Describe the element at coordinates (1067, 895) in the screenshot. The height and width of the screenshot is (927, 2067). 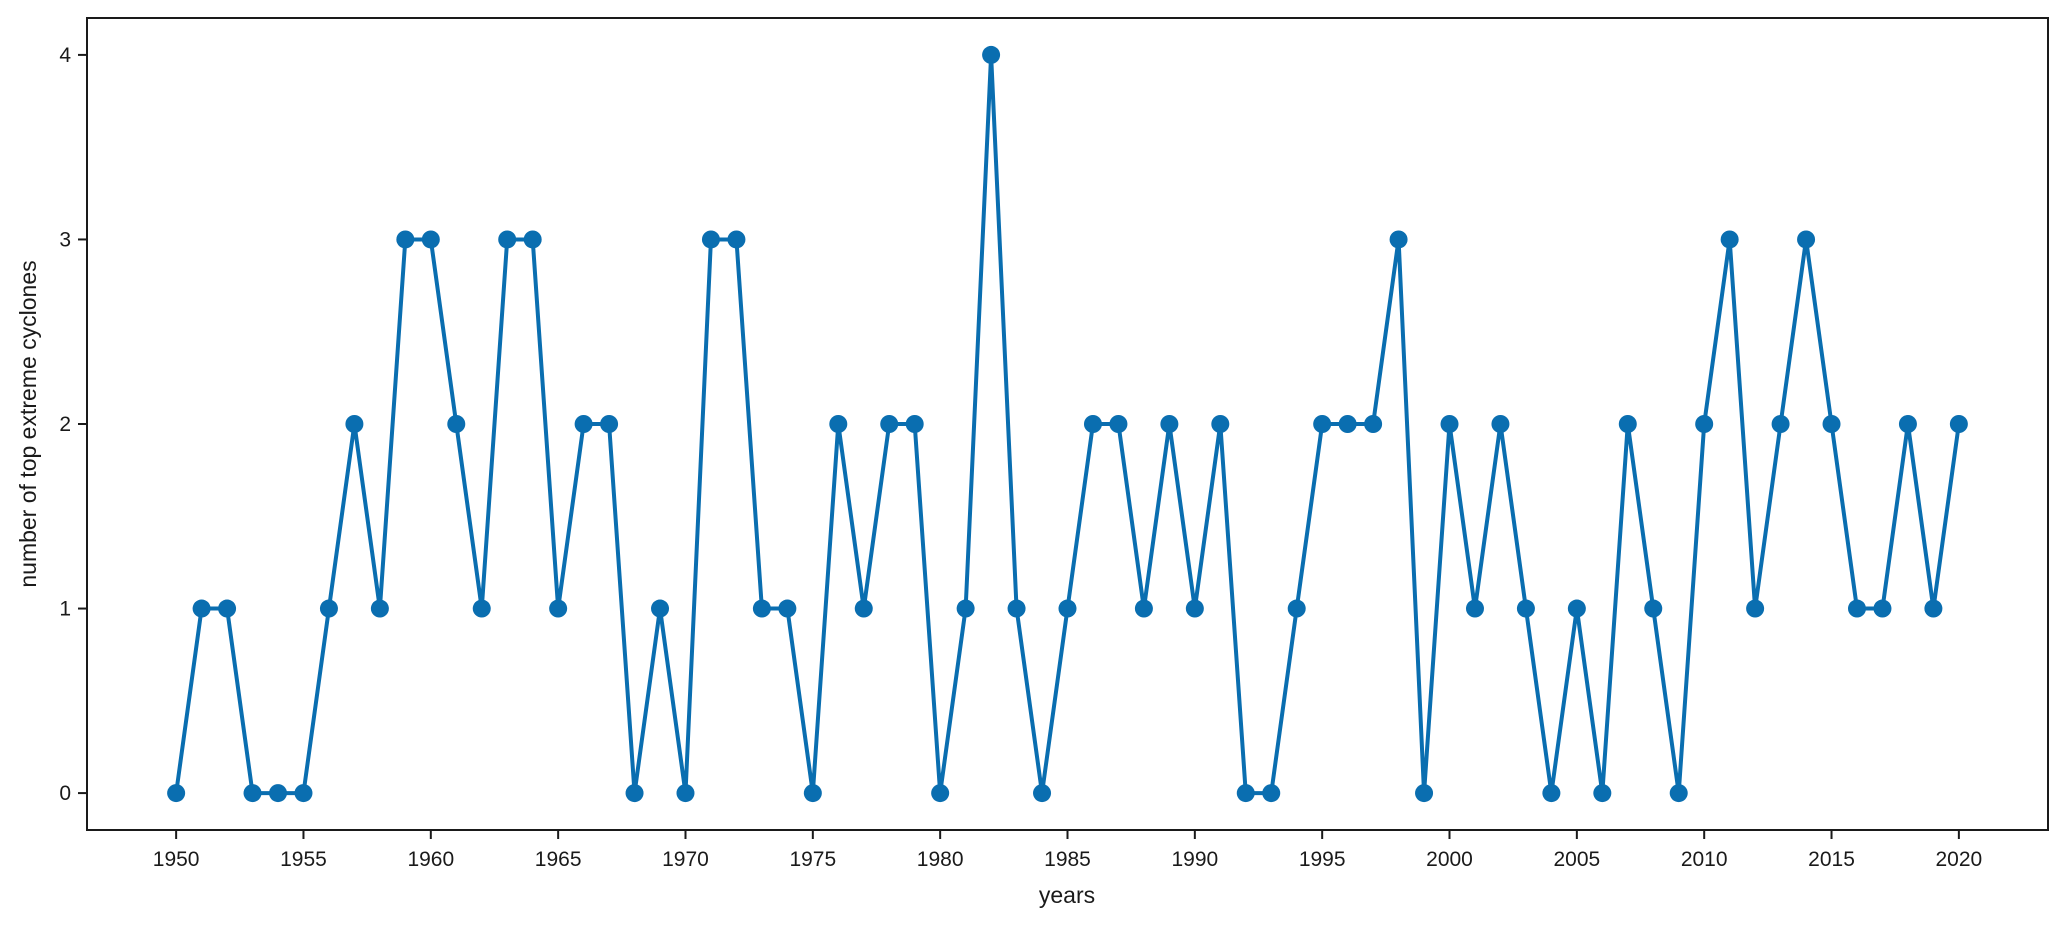
I see `x-axis-label: years` at that location.